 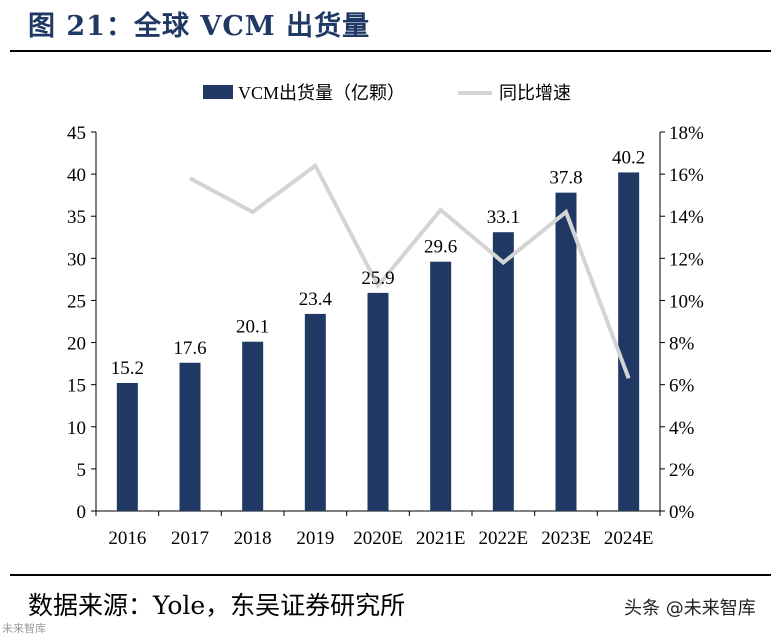 I want to click on y-right-tick-label: 16%, so click(x=686, y=175).